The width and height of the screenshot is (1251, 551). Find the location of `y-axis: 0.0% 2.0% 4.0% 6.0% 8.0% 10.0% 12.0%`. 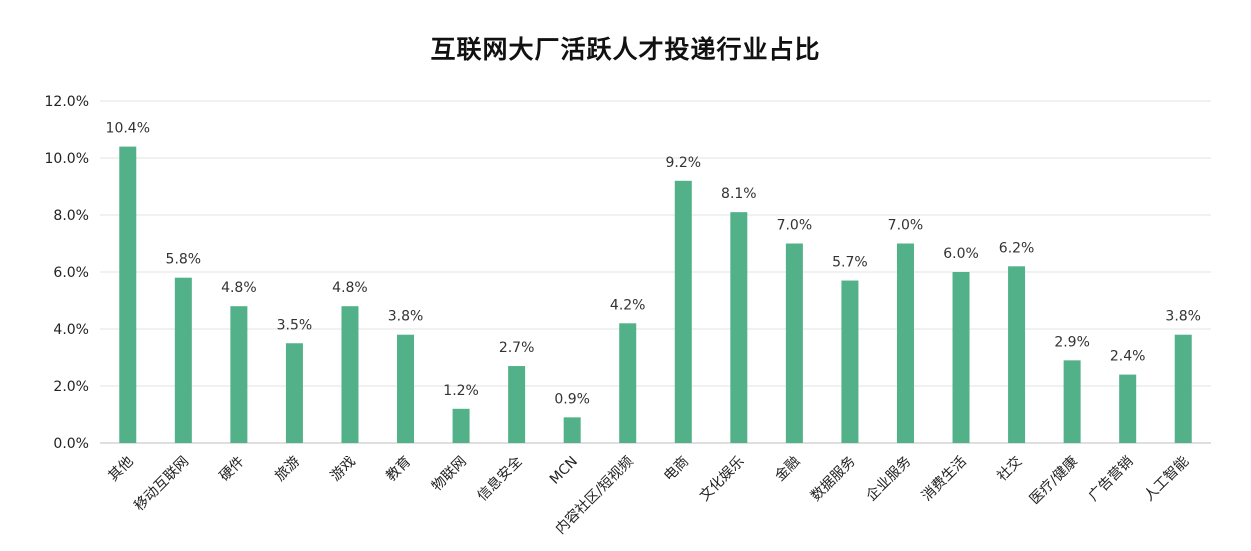

y-axis: 0.0% 2.0% 4.0% 6.0% 8.0% 10.0% 12.0% is located at coordinates (67, 273).